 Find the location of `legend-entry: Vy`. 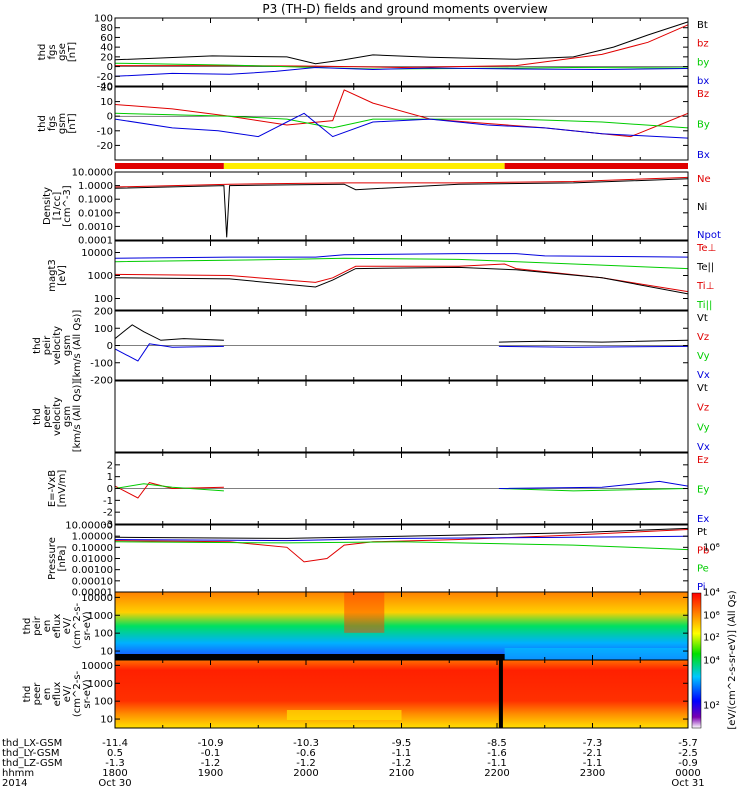

legend-entry: Vy is located at coordinates (703, 427).